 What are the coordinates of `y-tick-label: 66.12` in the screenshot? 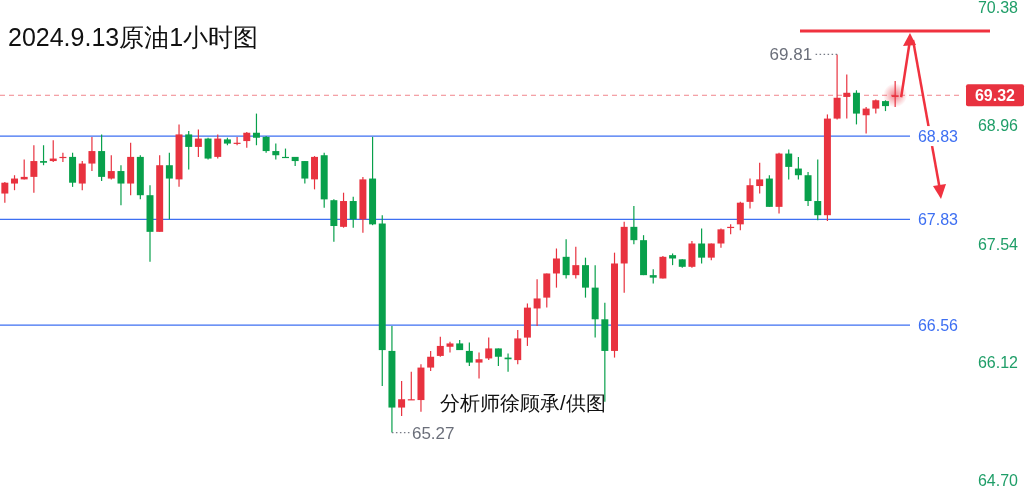 It's located at (998, 362).